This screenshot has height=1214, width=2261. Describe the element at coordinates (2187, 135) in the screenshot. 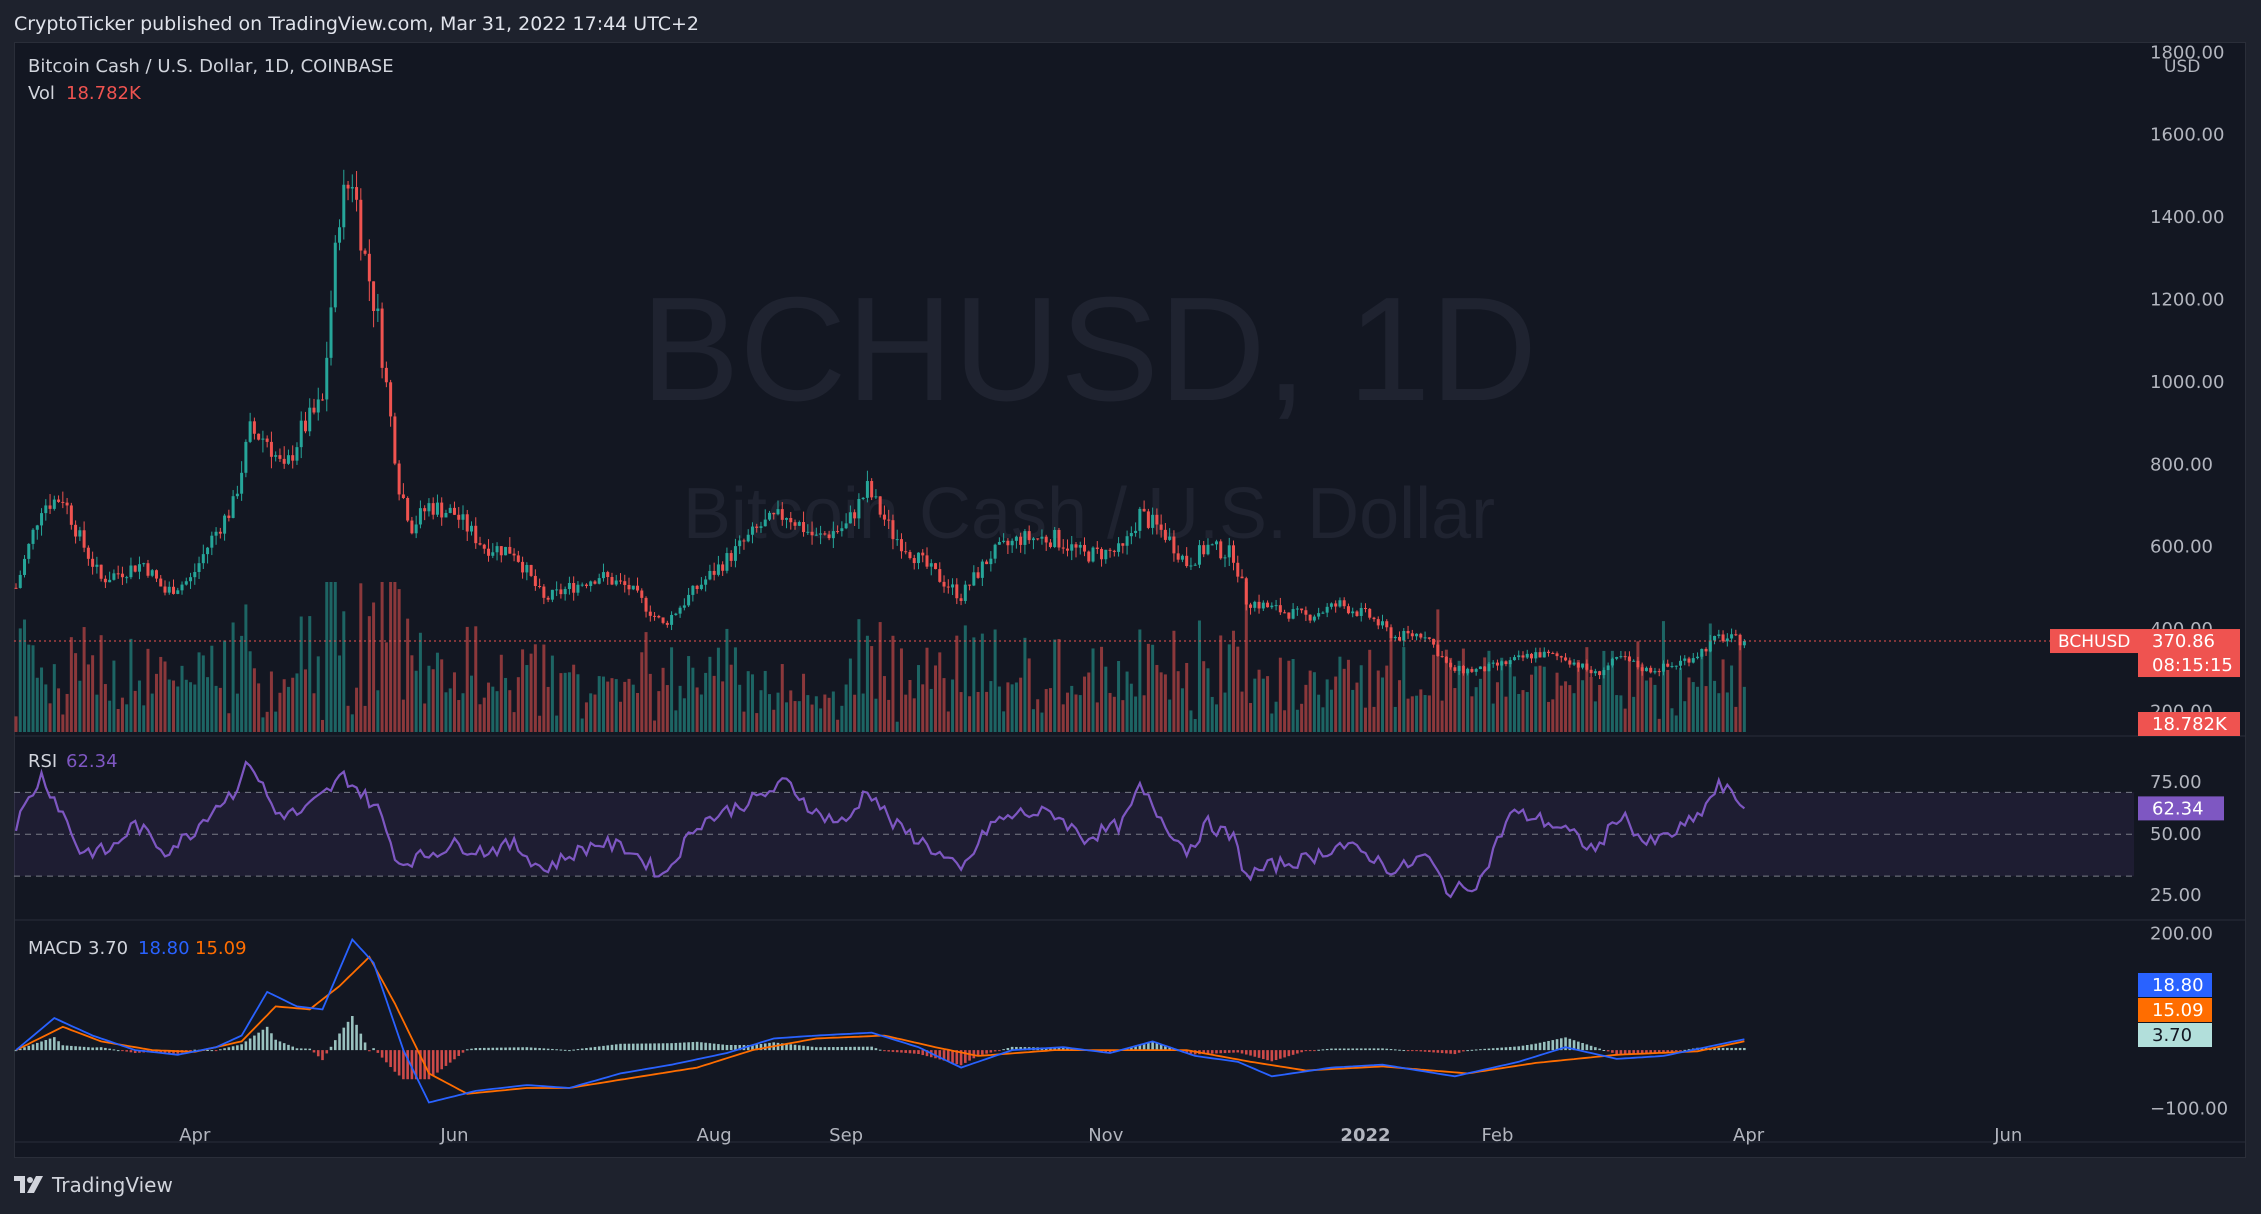

I see `price-tick-label: 1600.00` at that location.